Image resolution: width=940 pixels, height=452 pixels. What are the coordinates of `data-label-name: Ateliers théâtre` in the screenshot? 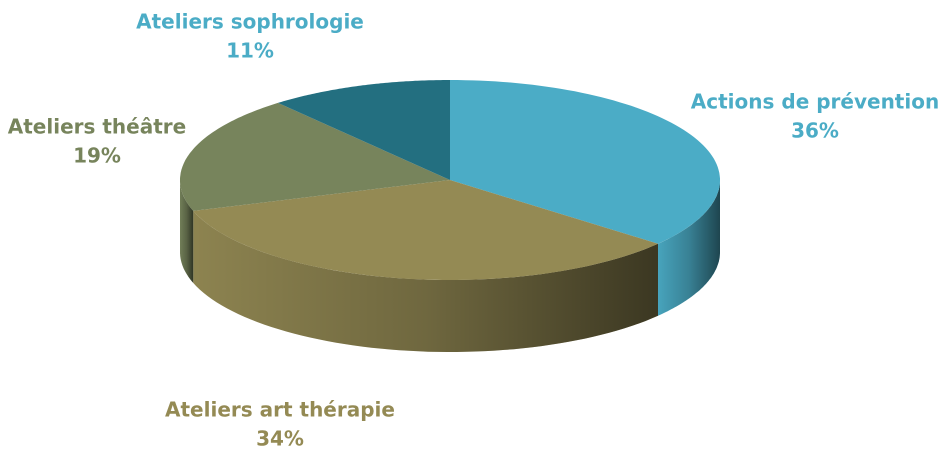 It's located at (97, 127).